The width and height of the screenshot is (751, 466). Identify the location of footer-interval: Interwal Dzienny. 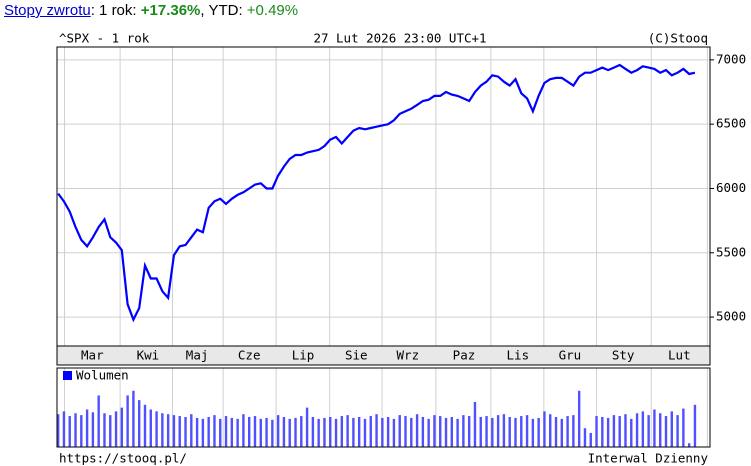
(648, 458).